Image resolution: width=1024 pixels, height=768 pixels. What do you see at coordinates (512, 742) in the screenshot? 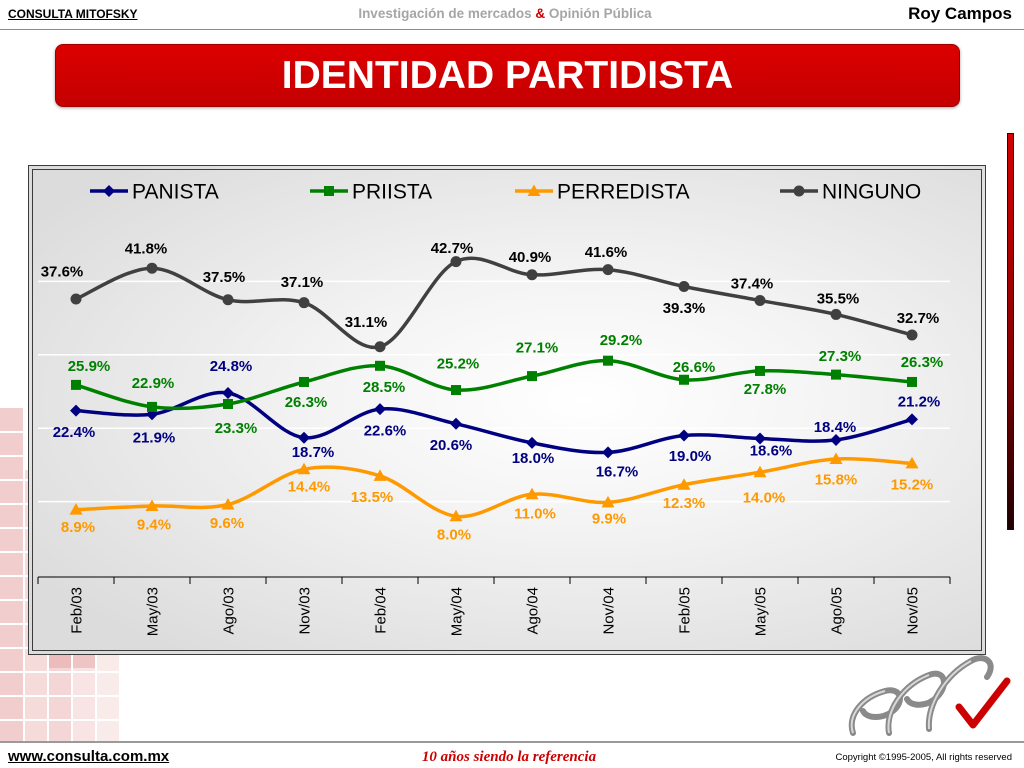
I see `footer-divider` at bounding box center [512, 742].